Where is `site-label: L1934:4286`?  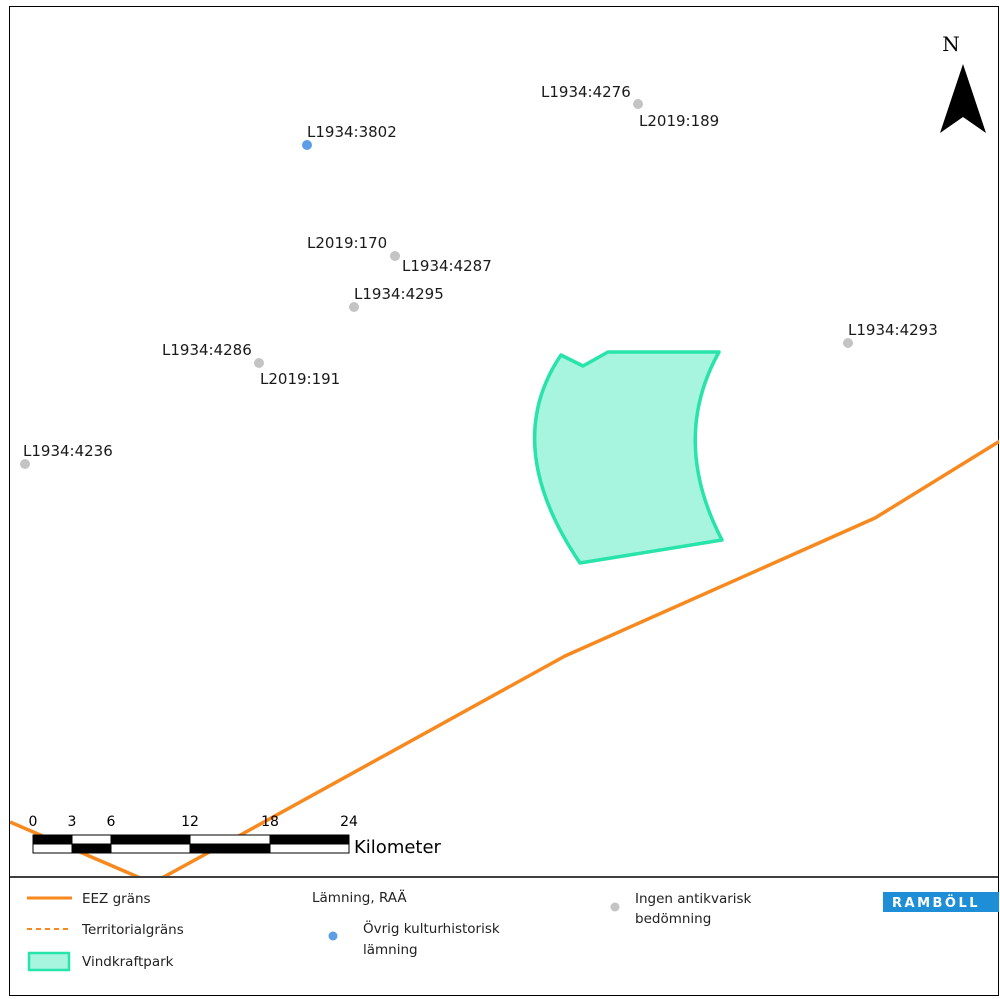 site-label: L1934:4286 is located at coordinates (207, 350).